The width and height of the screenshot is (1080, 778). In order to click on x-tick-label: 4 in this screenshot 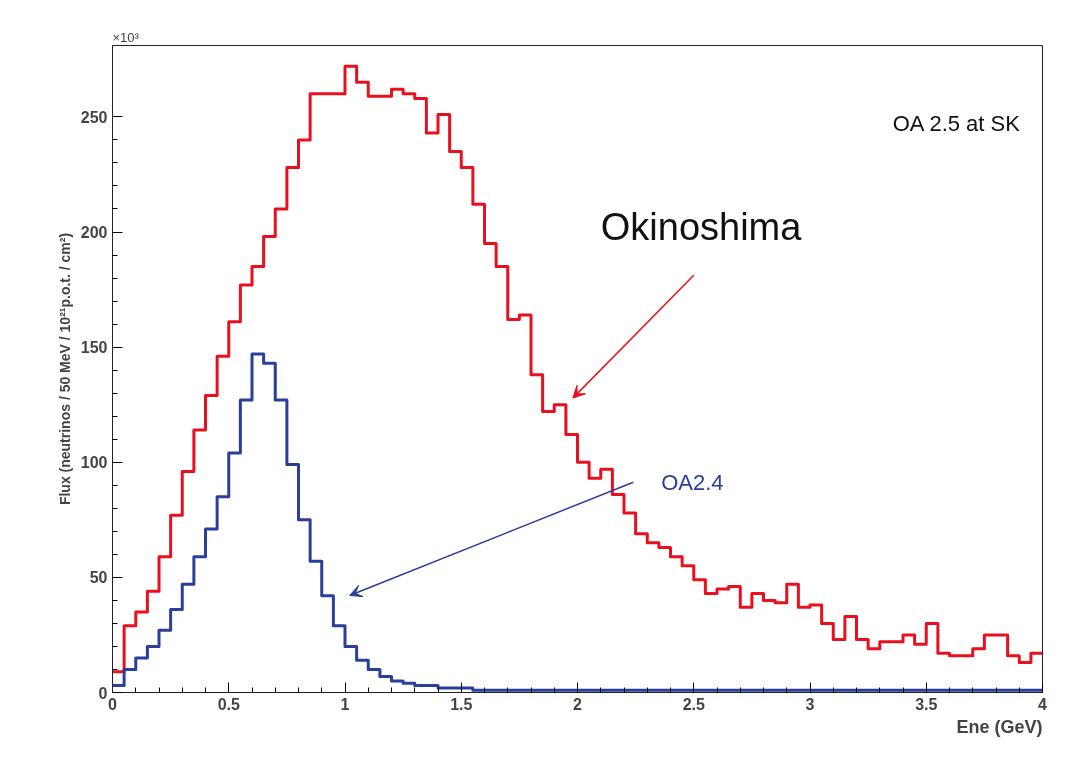, I will do `click(1043, 704)`.